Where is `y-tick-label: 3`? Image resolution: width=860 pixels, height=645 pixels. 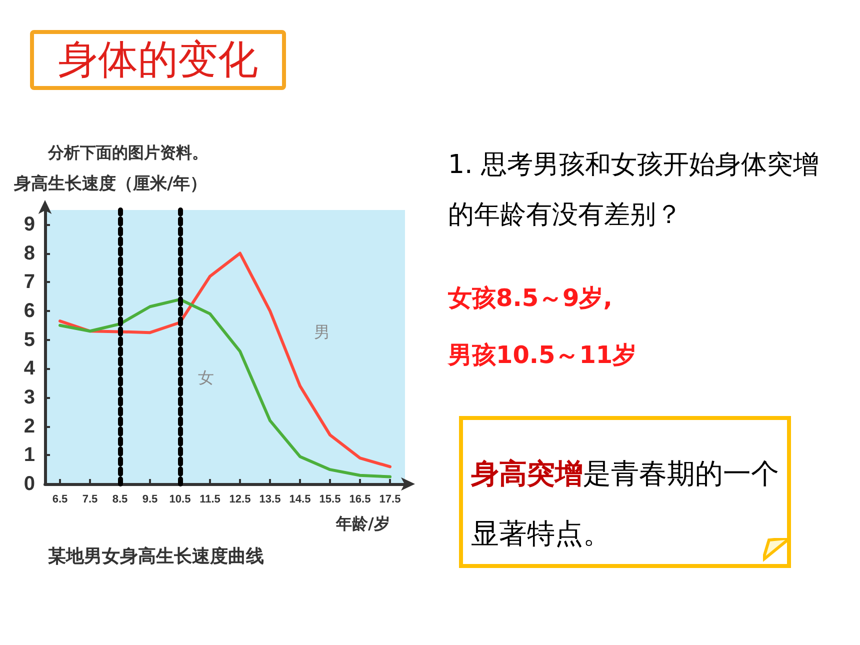 y-tick-label: 3 is located at coordinates (29, 397).